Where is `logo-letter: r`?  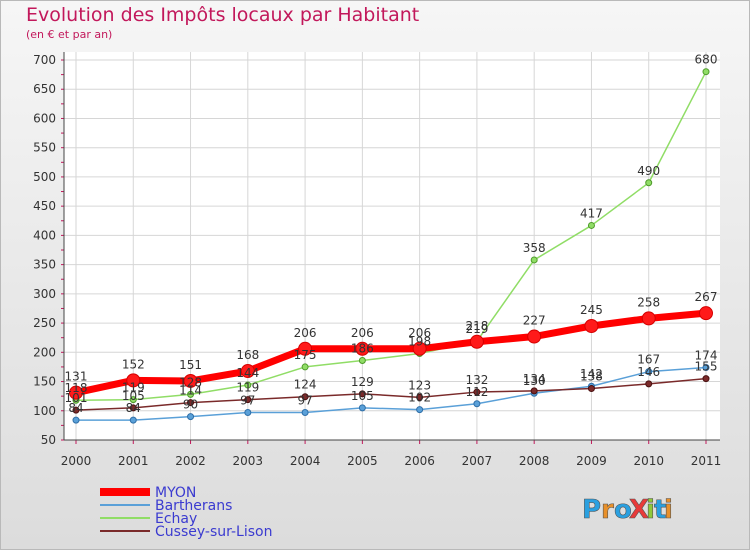 logo-letter: r is located at coordinates (607, 510).